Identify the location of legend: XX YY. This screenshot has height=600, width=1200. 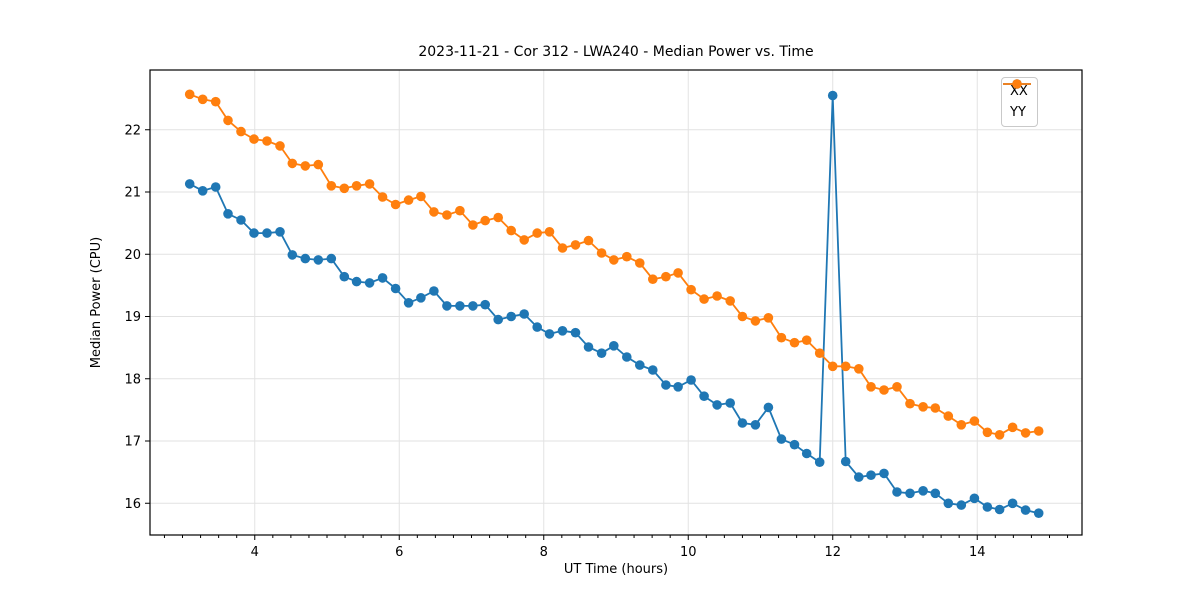
(1019, 102).